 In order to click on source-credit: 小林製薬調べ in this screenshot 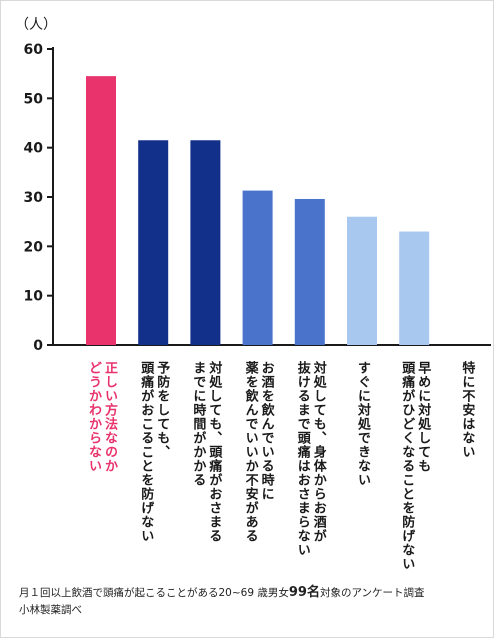, I will do `click(50, 610)`.